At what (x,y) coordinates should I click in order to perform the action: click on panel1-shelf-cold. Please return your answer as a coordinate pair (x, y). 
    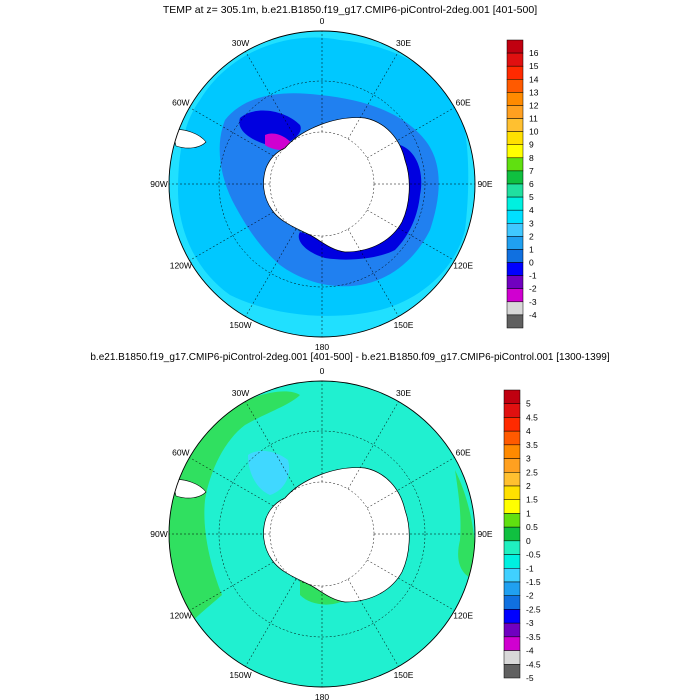
    Looking at the image, I should click on (330, 185).